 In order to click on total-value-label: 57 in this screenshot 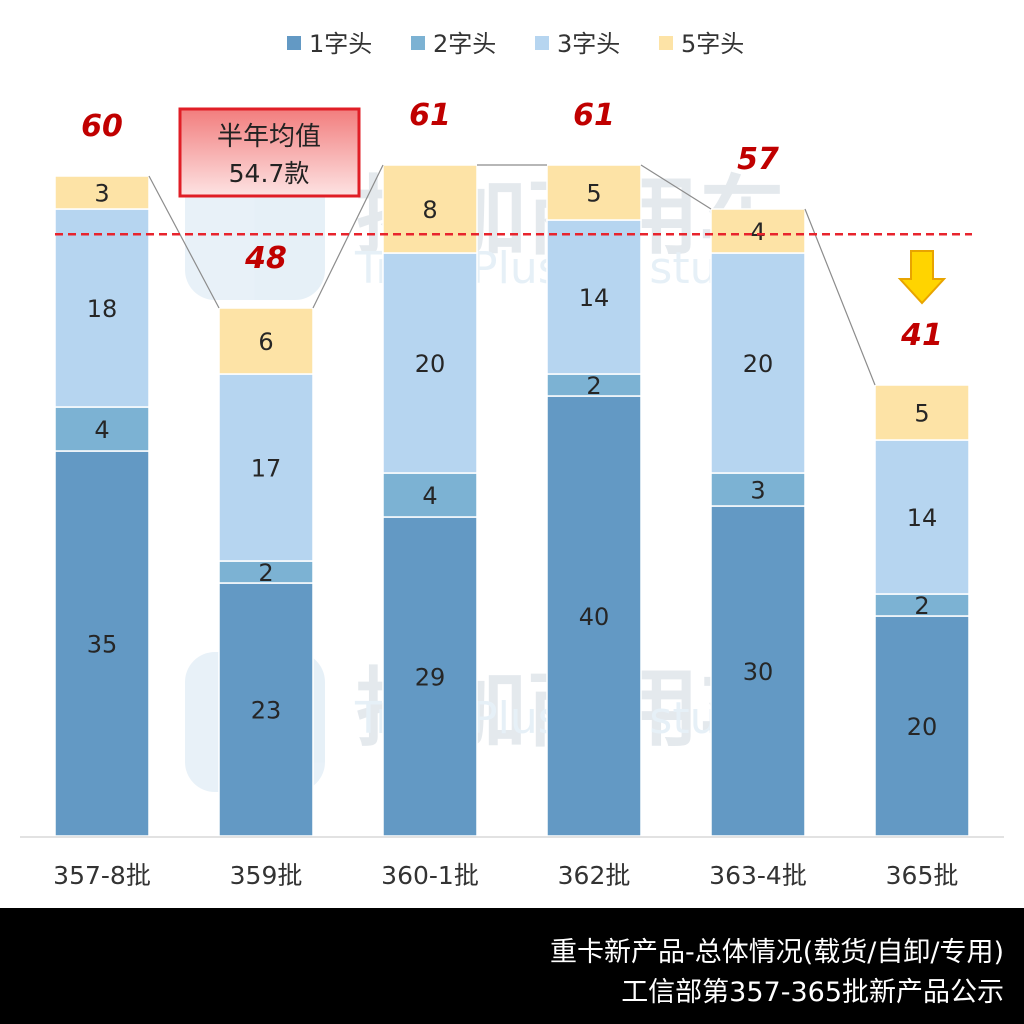, I will do `click(758, 159)`.